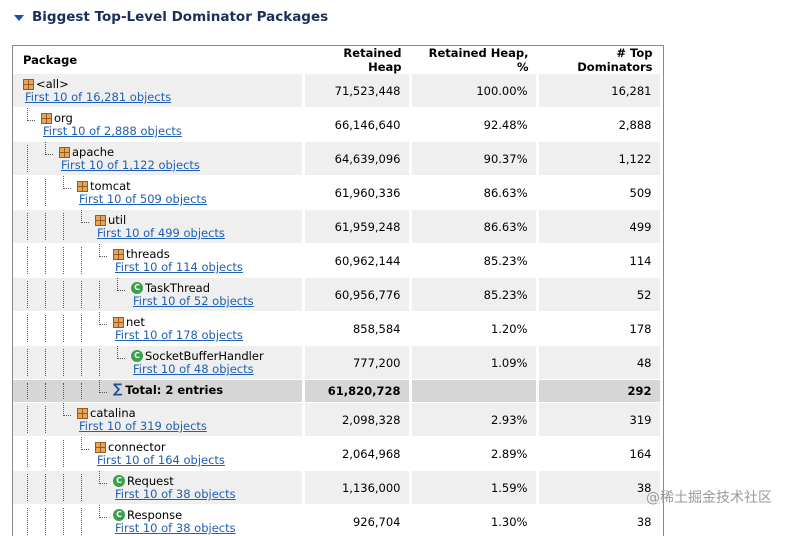 The width and height of the screenshot is (786, 536). What do you see at coordinates (193, 301) in the screenshot?
I see `objects-link: First 10 of 52 objects` at bounding box center [193, 301].